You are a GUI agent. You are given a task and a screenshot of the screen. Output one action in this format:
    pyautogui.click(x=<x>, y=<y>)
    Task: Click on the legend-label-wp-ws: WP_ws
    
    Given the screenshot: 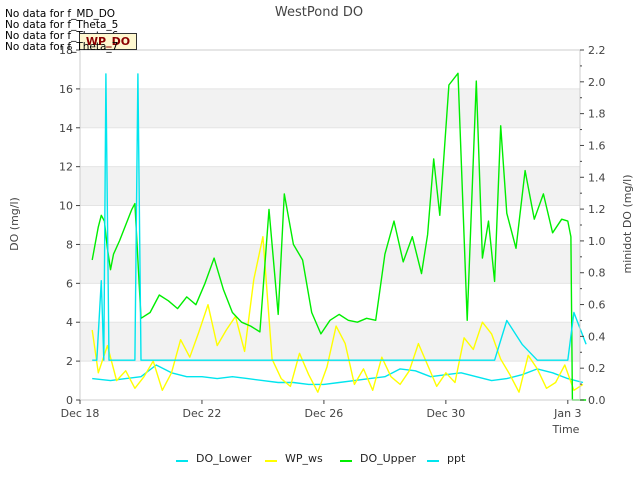 What is the action you would take?
    pyautogui.click(x=304, y=458)
    